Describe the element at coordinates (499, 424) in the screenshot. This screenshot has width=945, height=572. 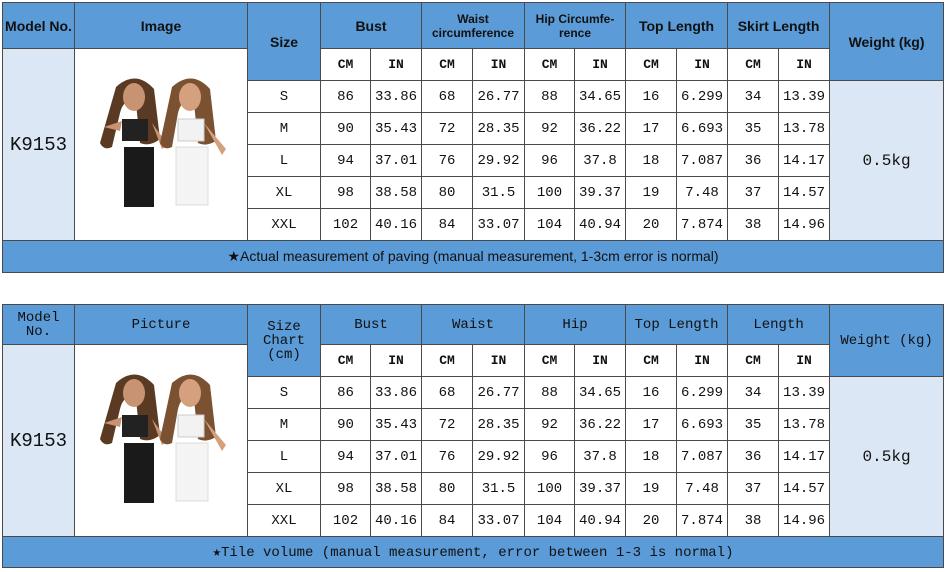
I see `measure-cell: 28.35` at that location.